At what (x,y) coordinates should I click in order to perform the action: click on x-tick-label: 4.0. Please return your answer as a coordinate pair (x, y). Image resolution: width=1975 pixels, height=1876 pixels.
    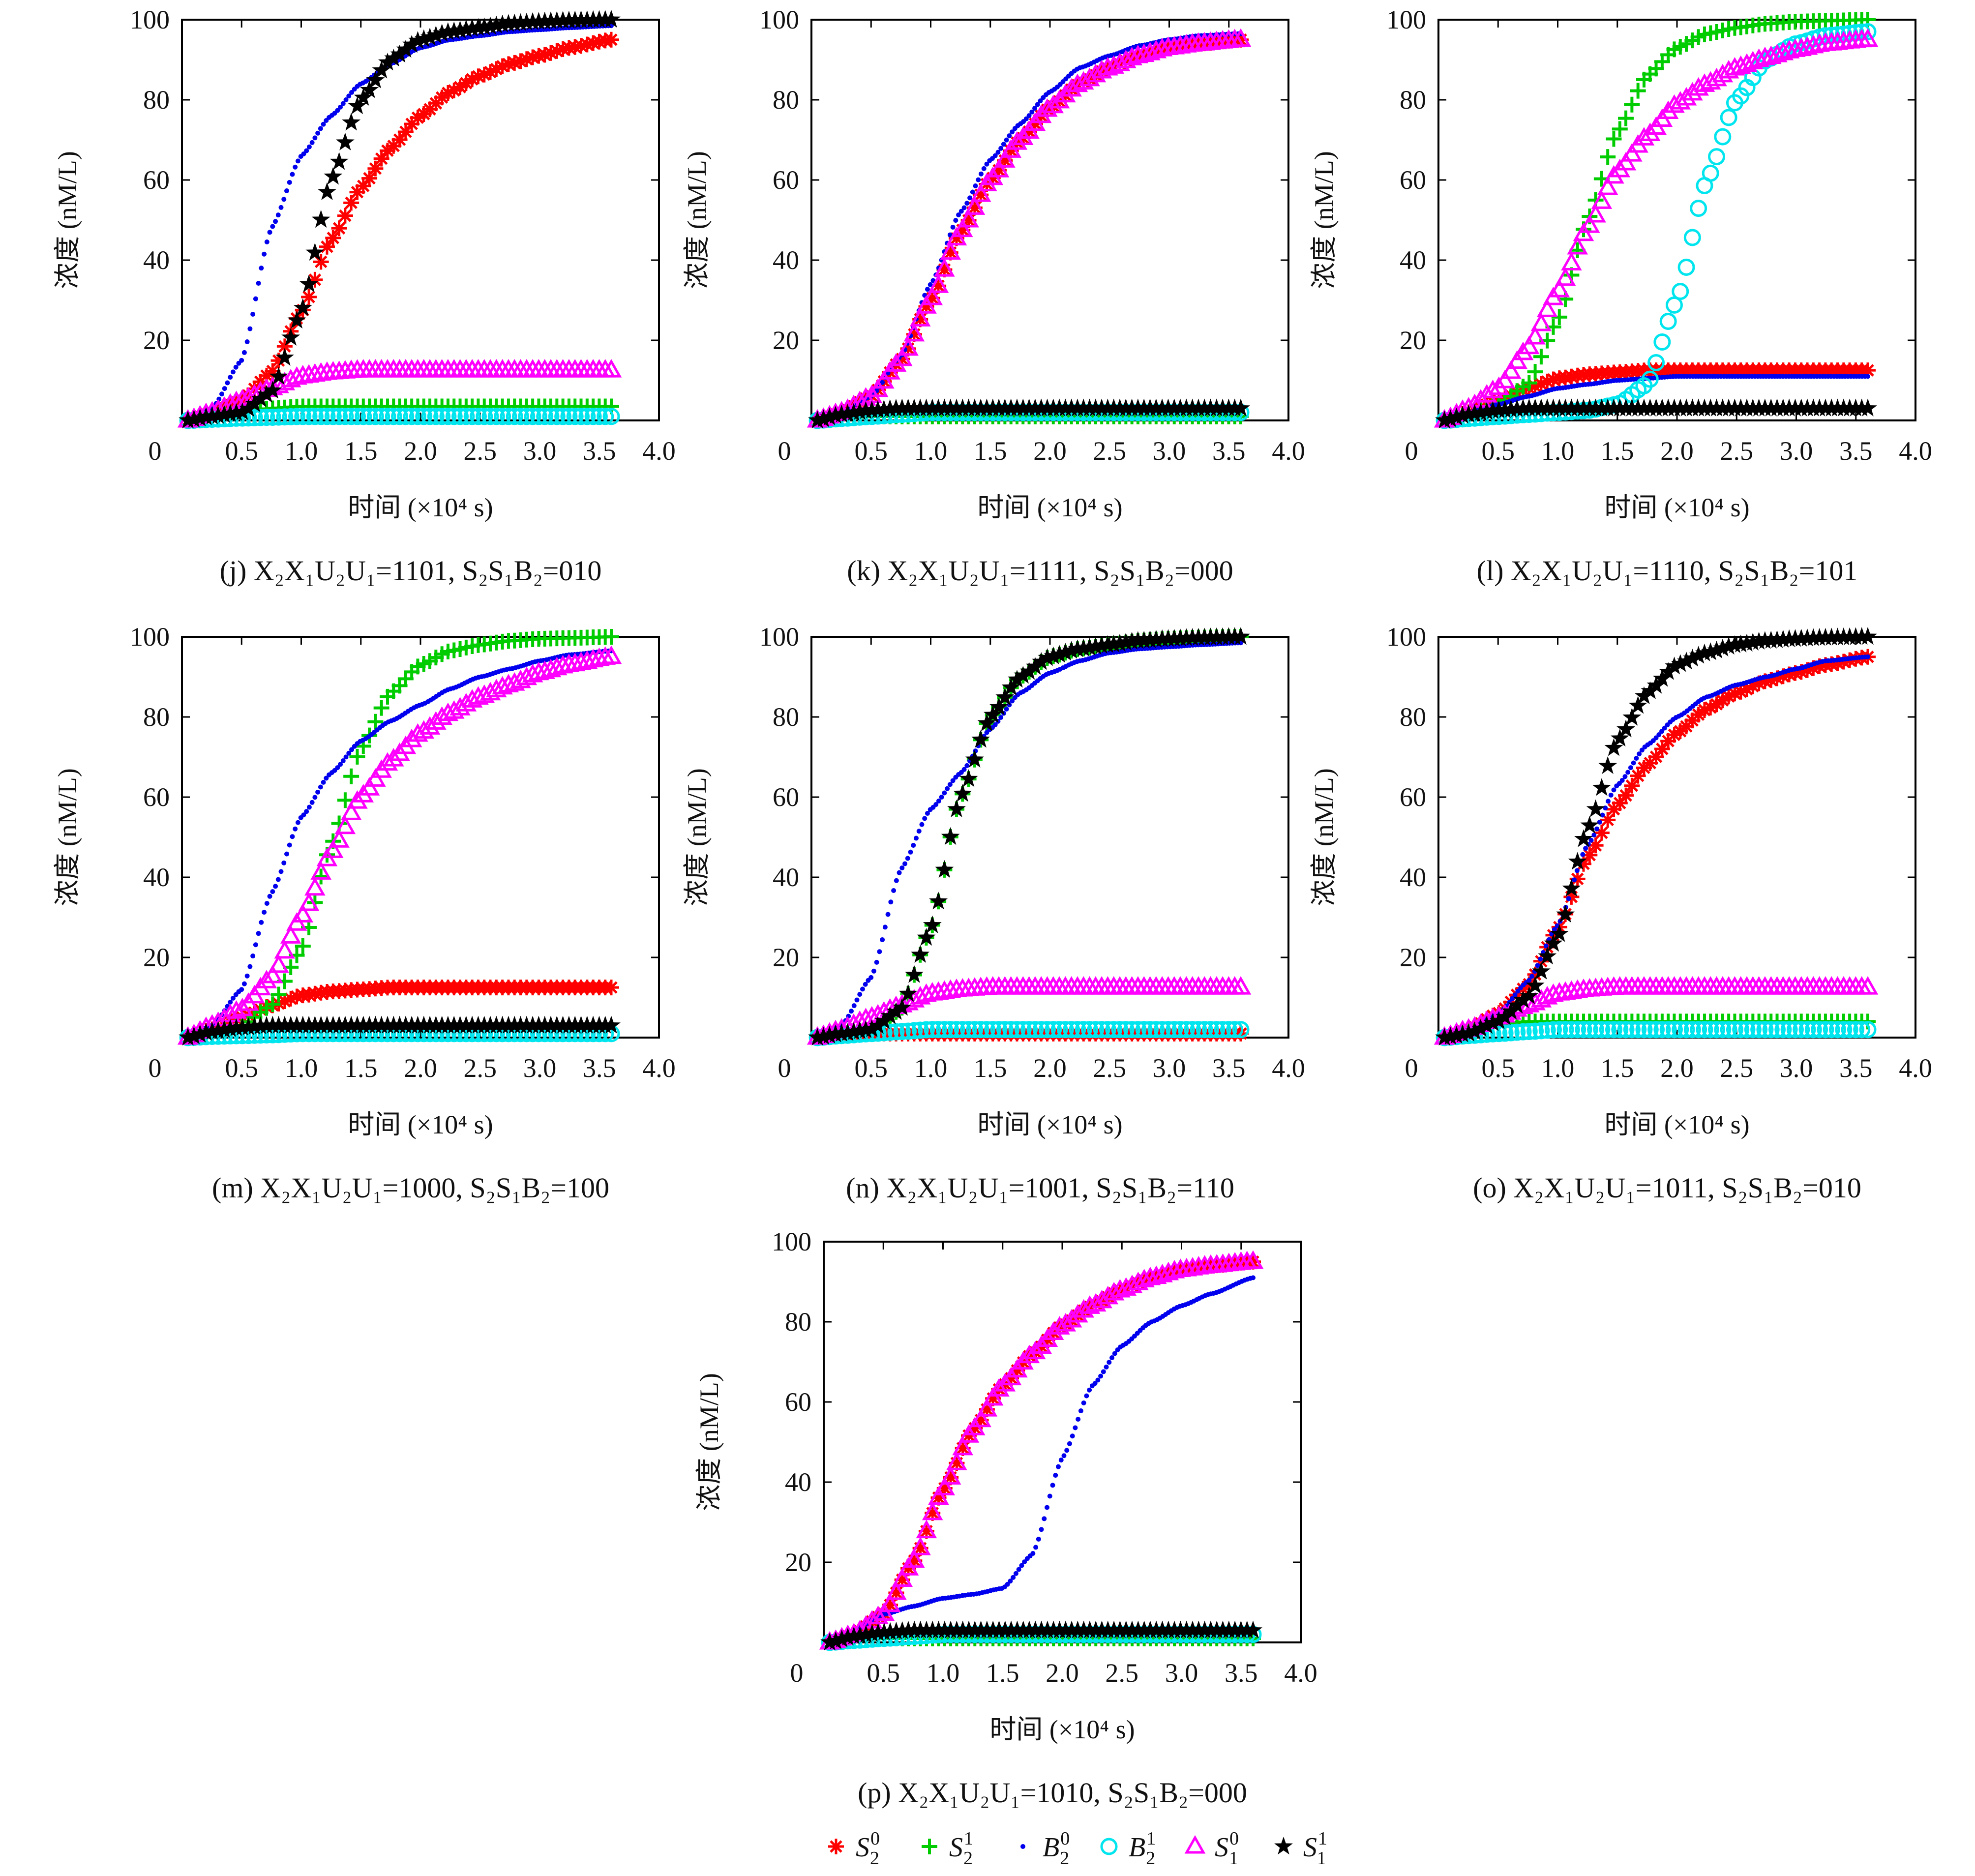
    Looking at the image, I should click on (1288, 451).